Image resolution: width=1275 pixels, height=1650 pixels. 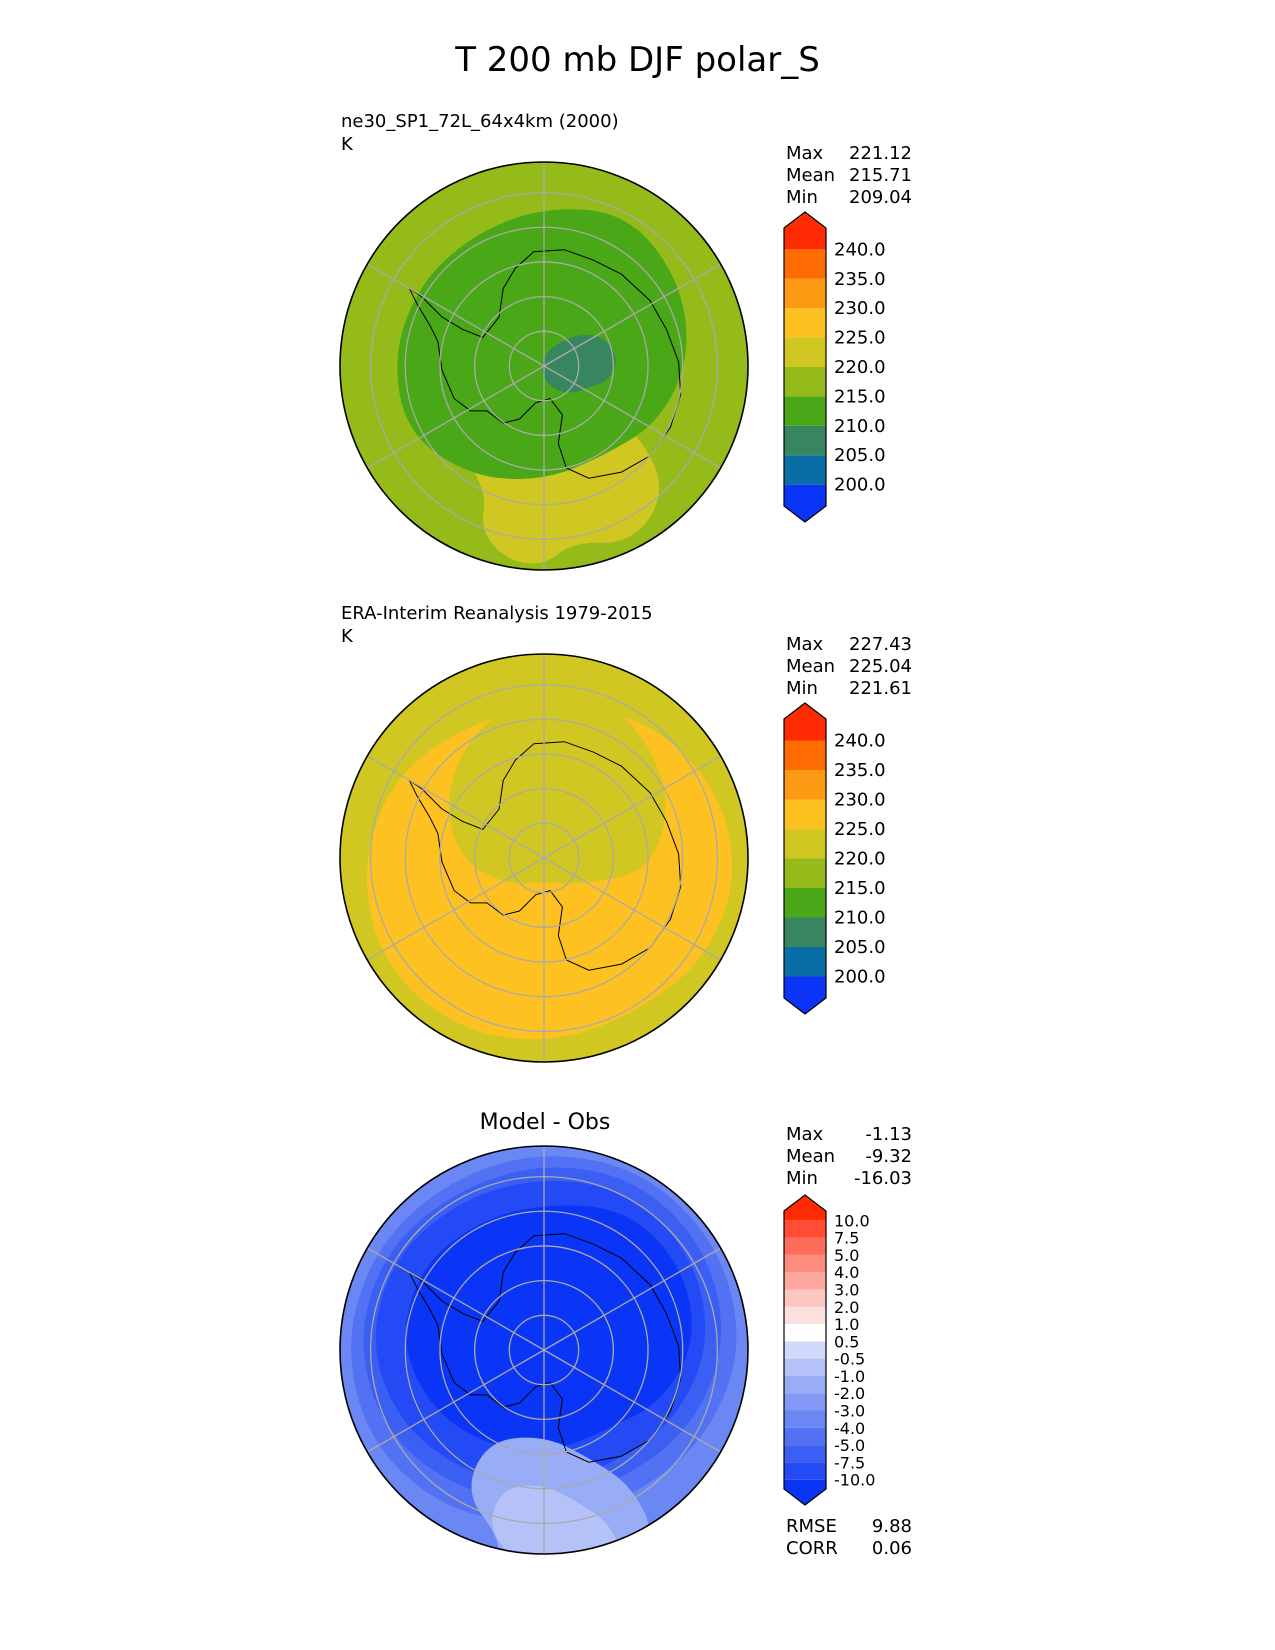 I want to click on stat-rmse: RMSE 9.88, so click(x=849, y=1526).